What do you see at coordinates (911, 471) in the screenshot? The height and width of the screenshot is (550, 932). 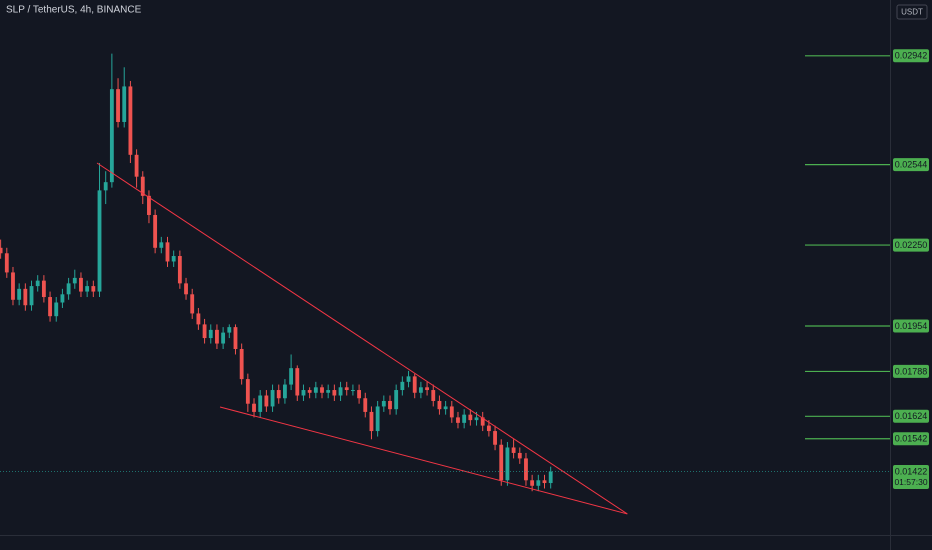 I see `current-price-label: 0.01422` at bounding box center [911, 471].